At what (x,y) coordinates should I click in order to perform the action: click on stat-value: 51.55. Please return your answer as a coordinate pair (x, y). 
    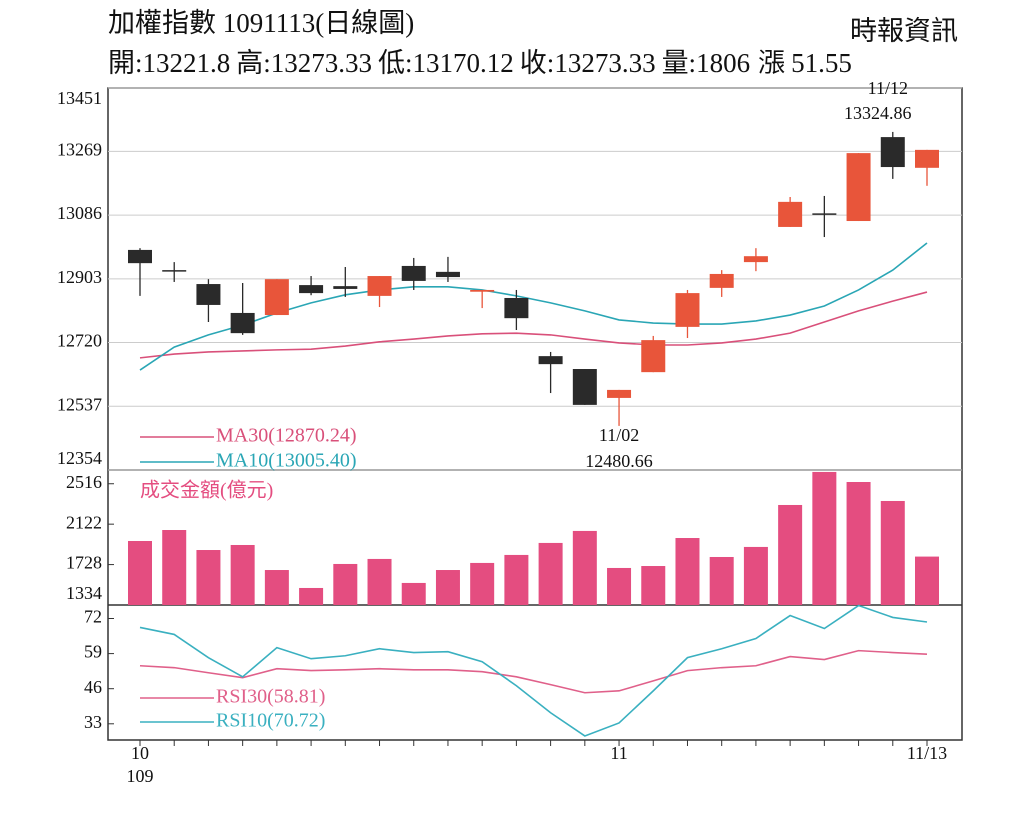
    Looking at the image, I should click on (821, 63).